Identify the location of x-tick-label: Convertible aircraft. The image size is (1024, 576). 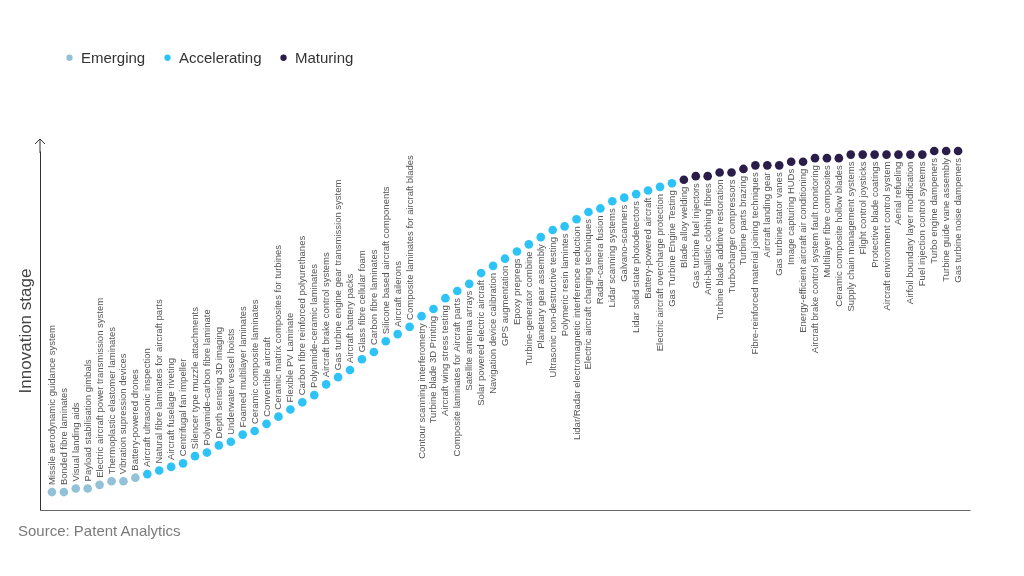
(266, 376).